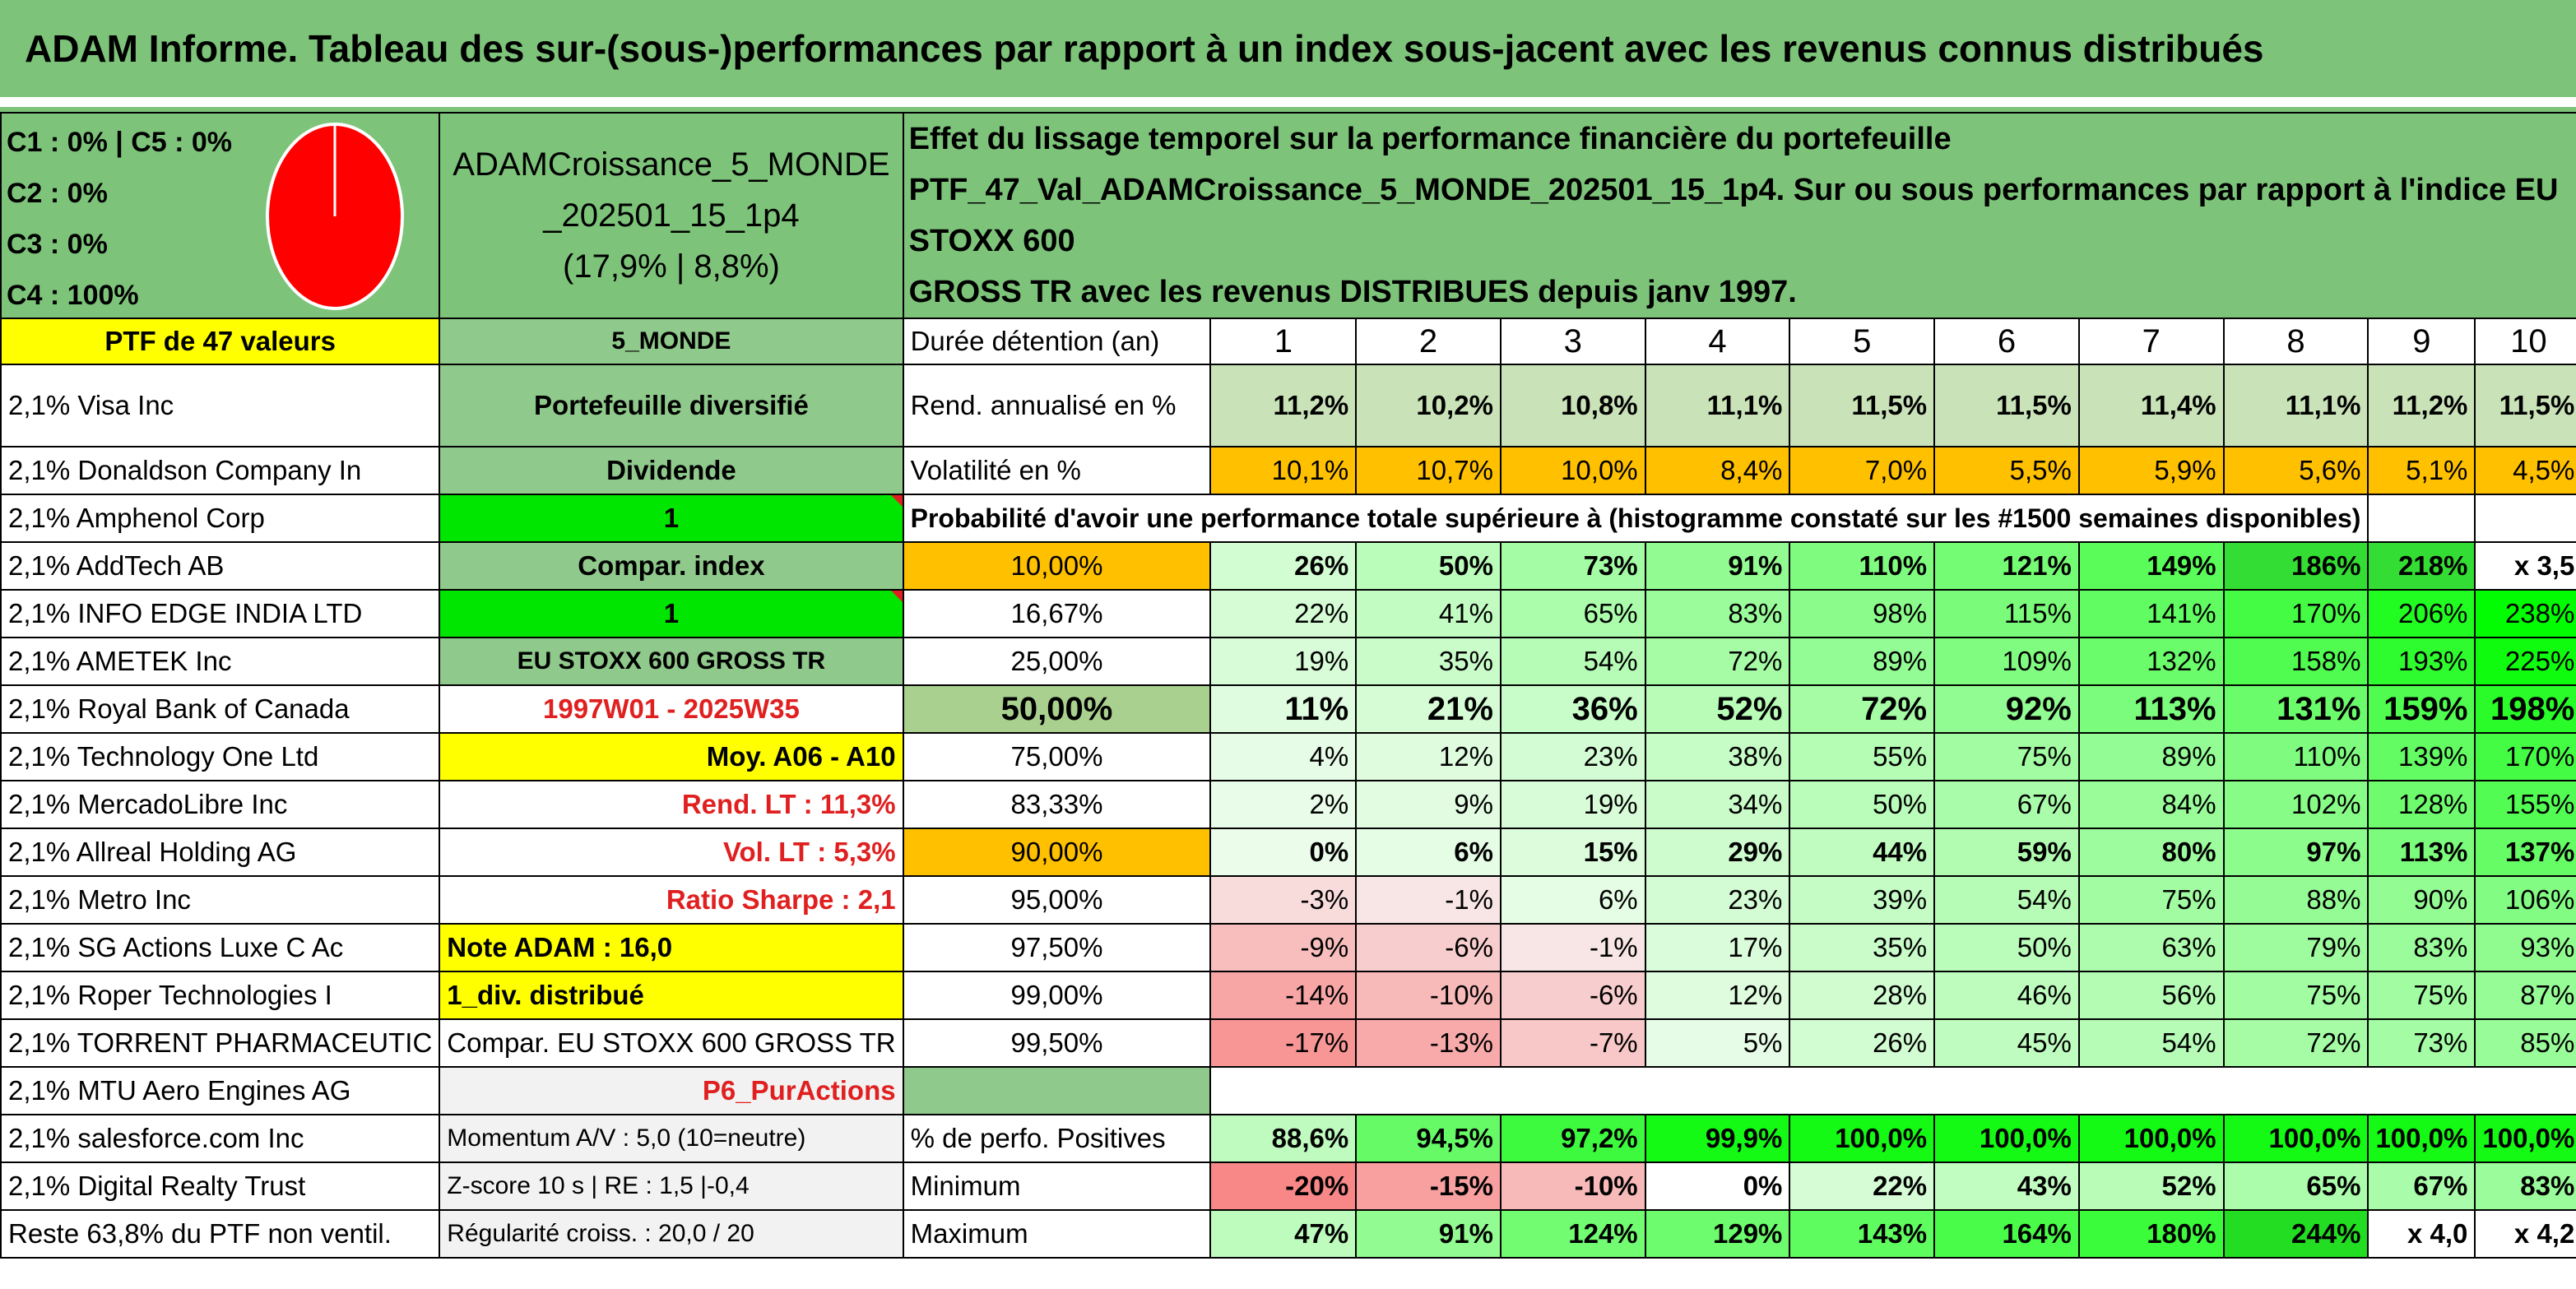 The width and height of the screenshot is (2576, 1289). What do you see at coordinates (1284, 804) in the screenshot?
I see `probability-value: 2%` at bounding box center [1284, 804].